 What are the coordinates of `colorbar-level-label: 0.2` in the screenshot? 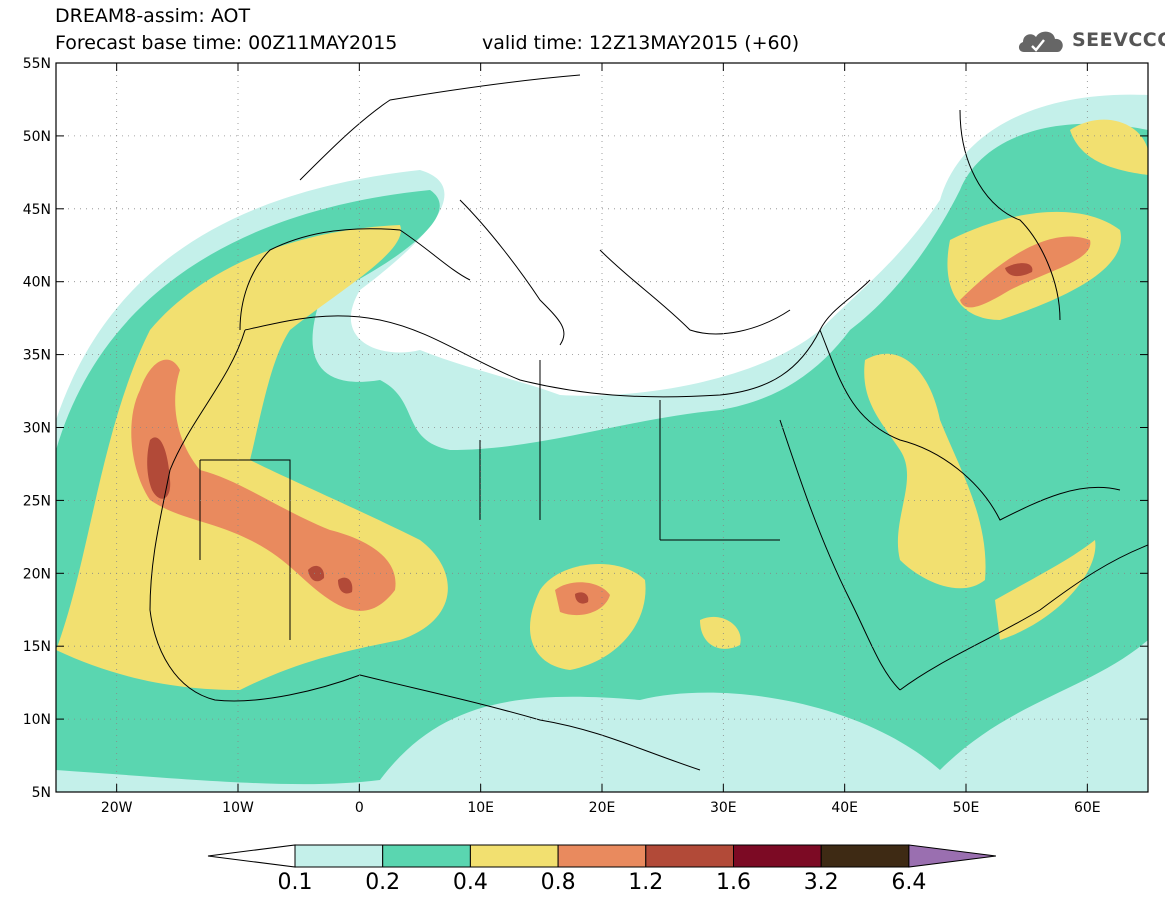 It's located at (383, 882).